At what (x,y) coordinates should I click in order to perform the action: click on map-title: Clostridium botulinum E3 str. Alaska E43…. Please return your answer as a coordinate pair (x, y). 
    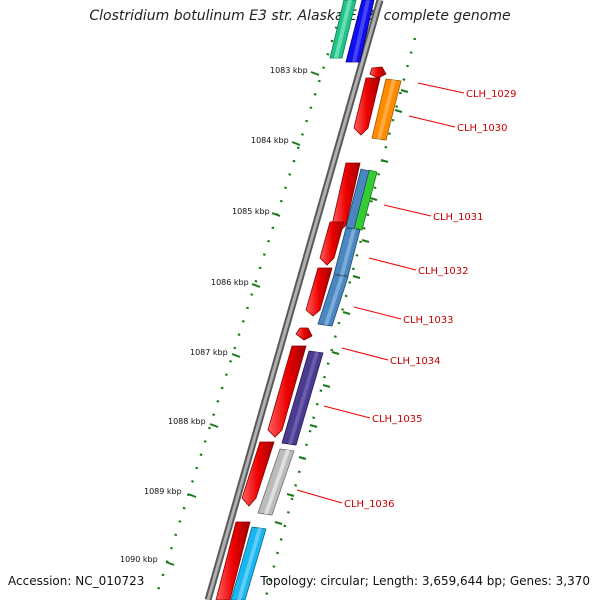
    Looking at the image, I should click on (300, 16).